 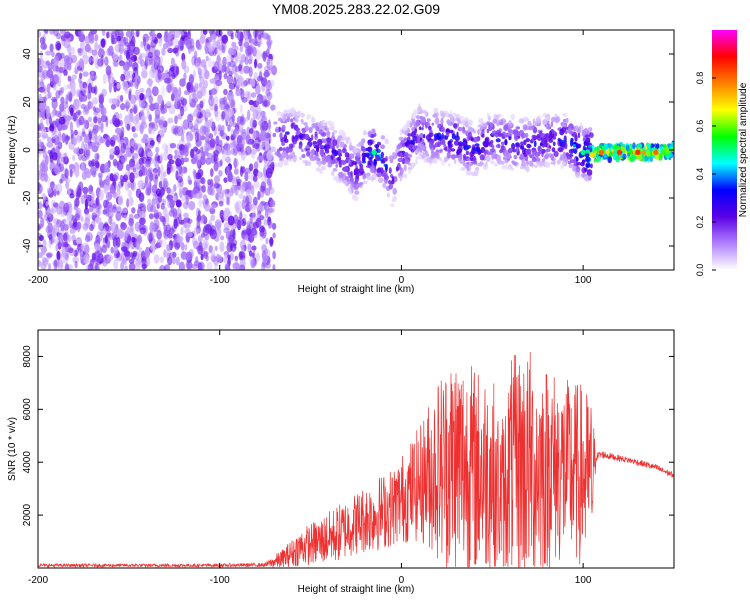 What do you see at coordinates (220, 280) in the screenshot?
I see `x-tick-label: -100` at bounding box center [220, 280].